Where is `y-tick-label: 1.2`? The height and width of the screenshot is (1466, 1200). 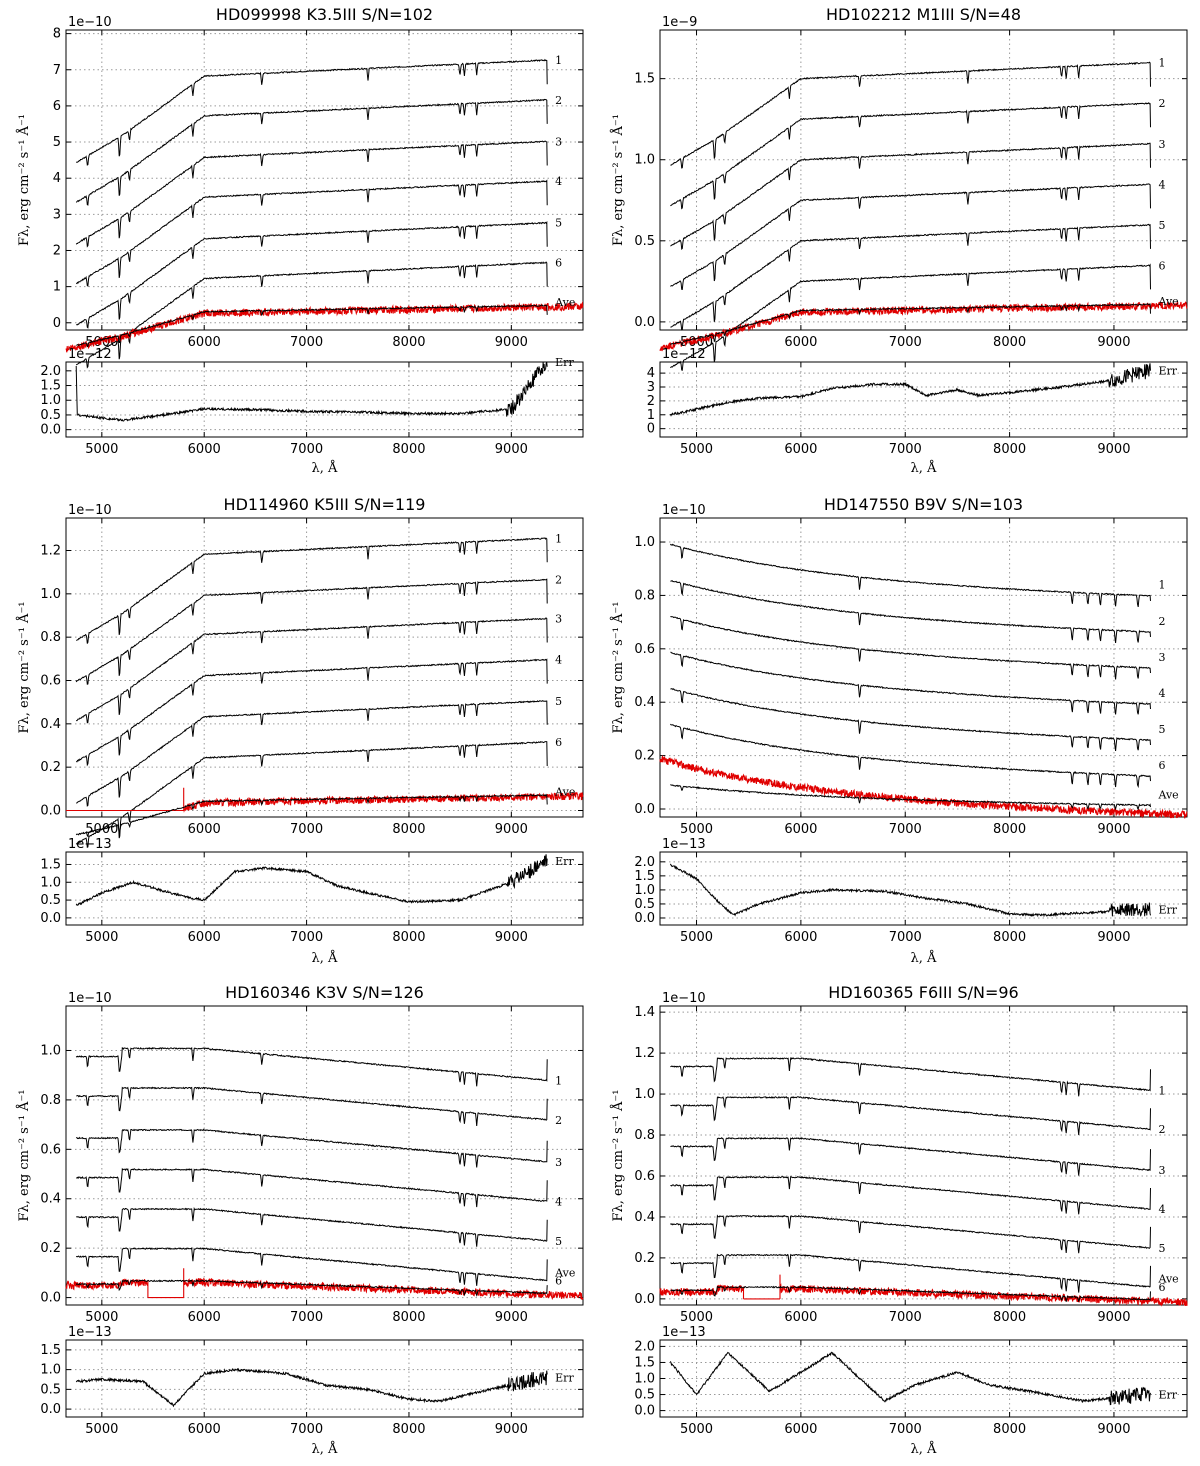 y-tick-label: 1.2 is located at coordinates (50, 551).